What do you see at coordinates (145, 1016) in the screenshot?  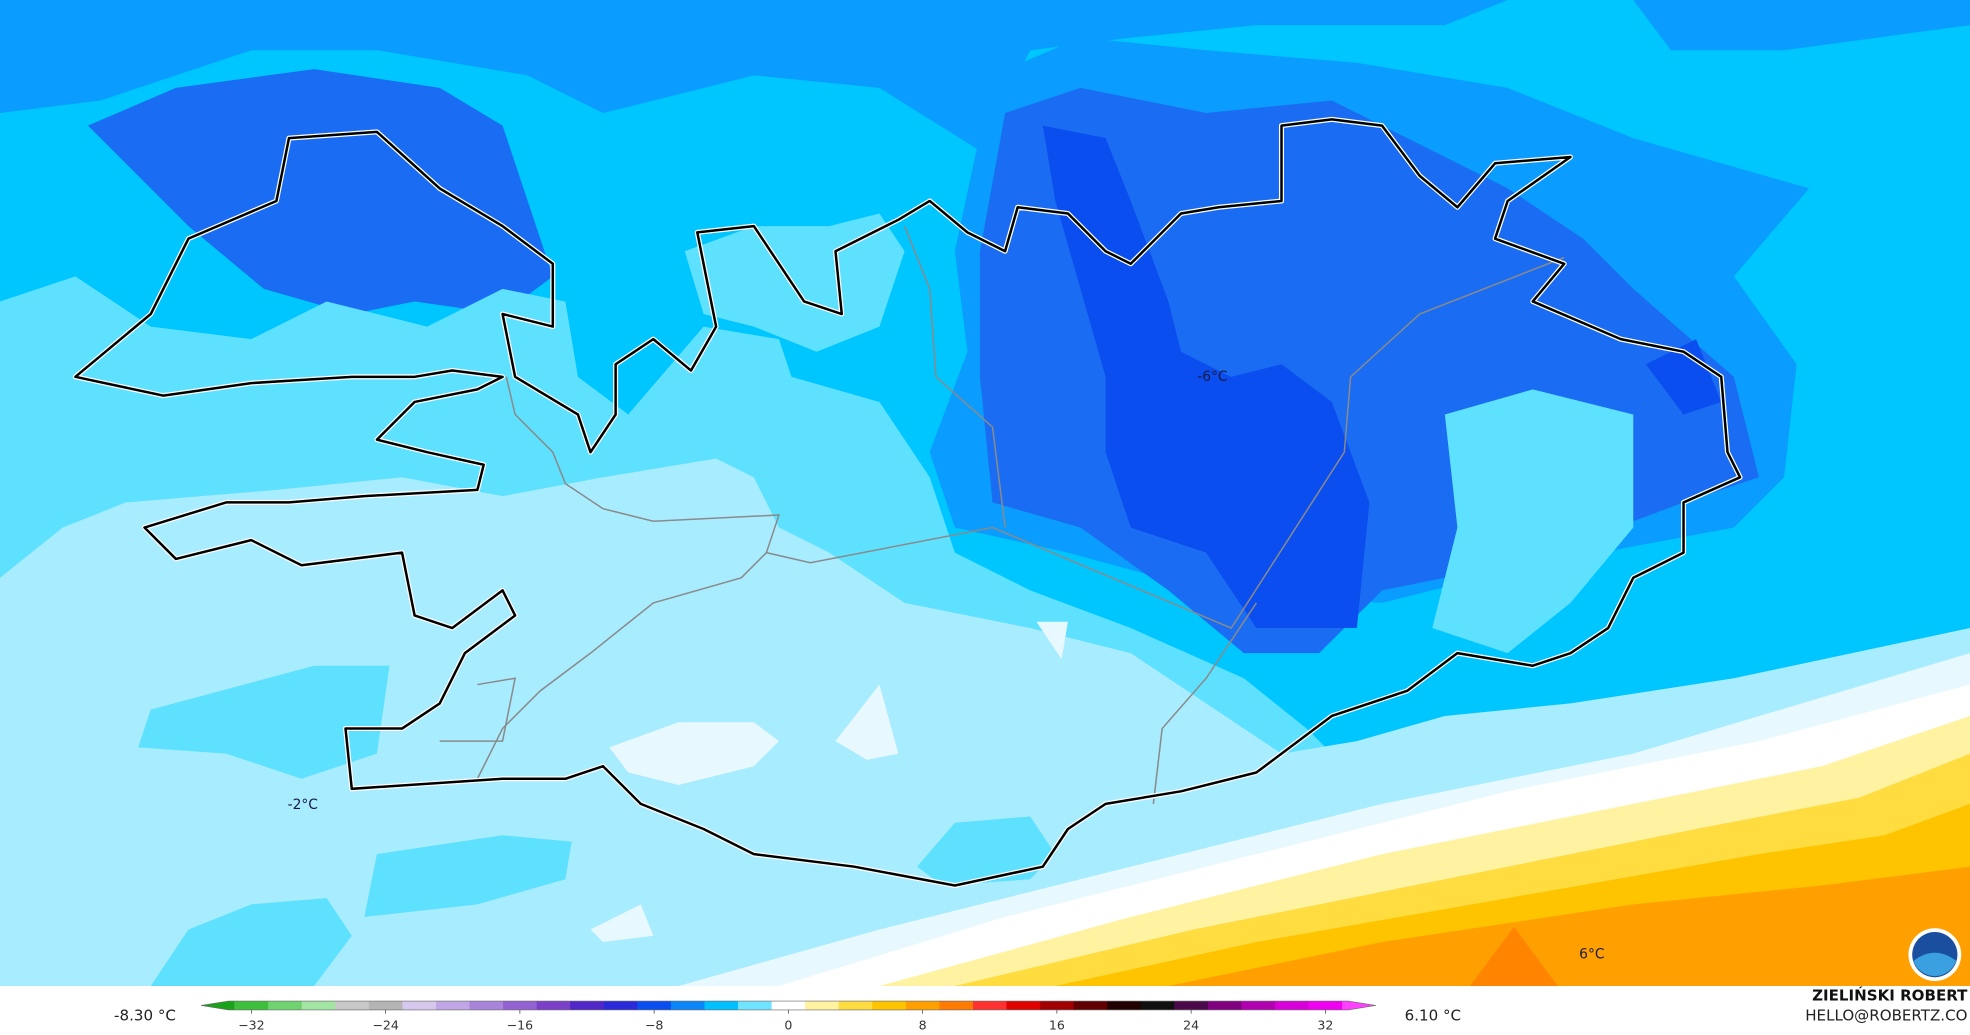 I see `colorbar-min: -8.30 °C` at bounding box center [145, 1016].